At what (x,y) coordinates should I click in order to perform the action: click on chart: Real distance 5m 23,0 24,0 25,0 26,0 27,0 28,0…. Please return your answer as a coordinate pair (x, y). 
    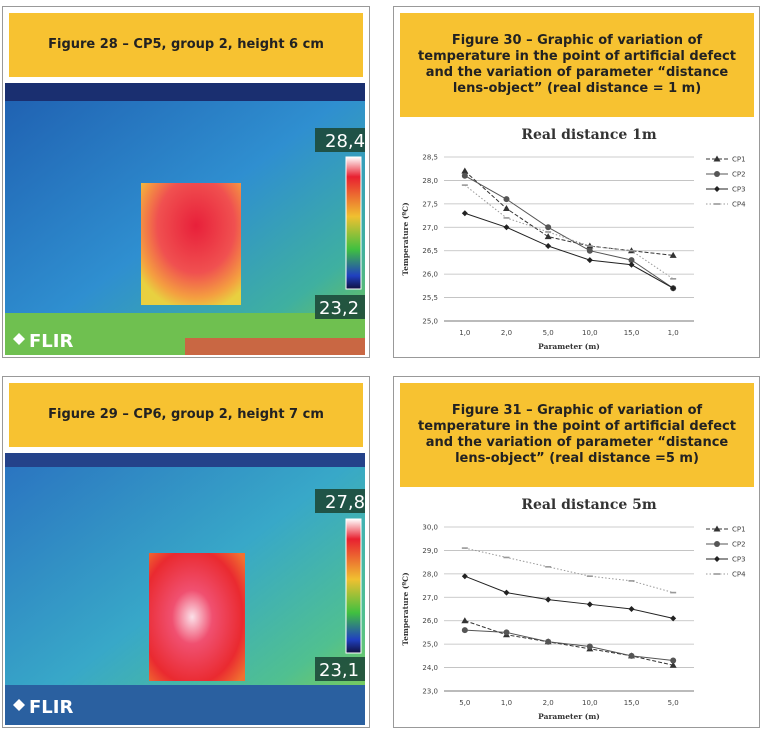
    Looking at the image, I should click on (573, 609).